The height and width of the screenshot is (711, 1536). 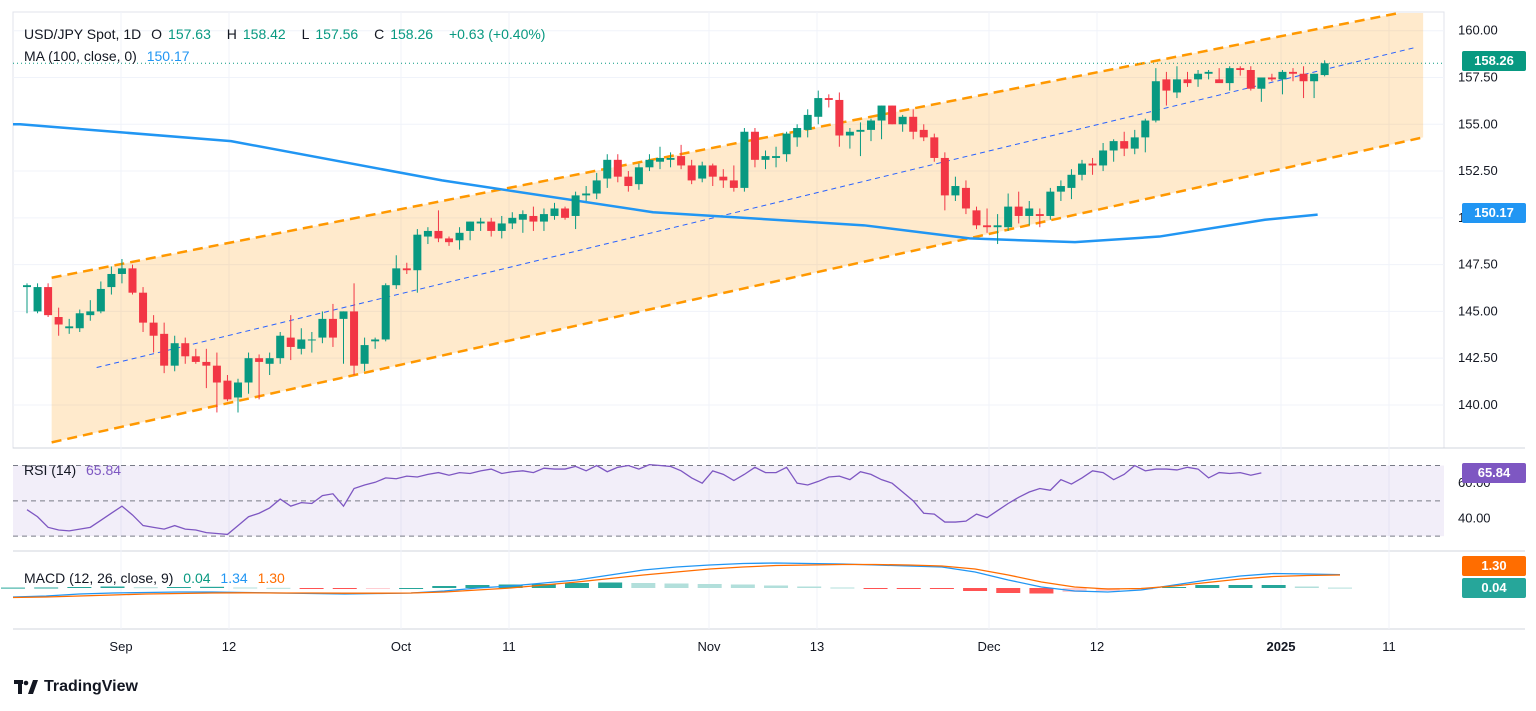 I want to click on ma-price-badge: 150.17, so click(x=1494, y=213).